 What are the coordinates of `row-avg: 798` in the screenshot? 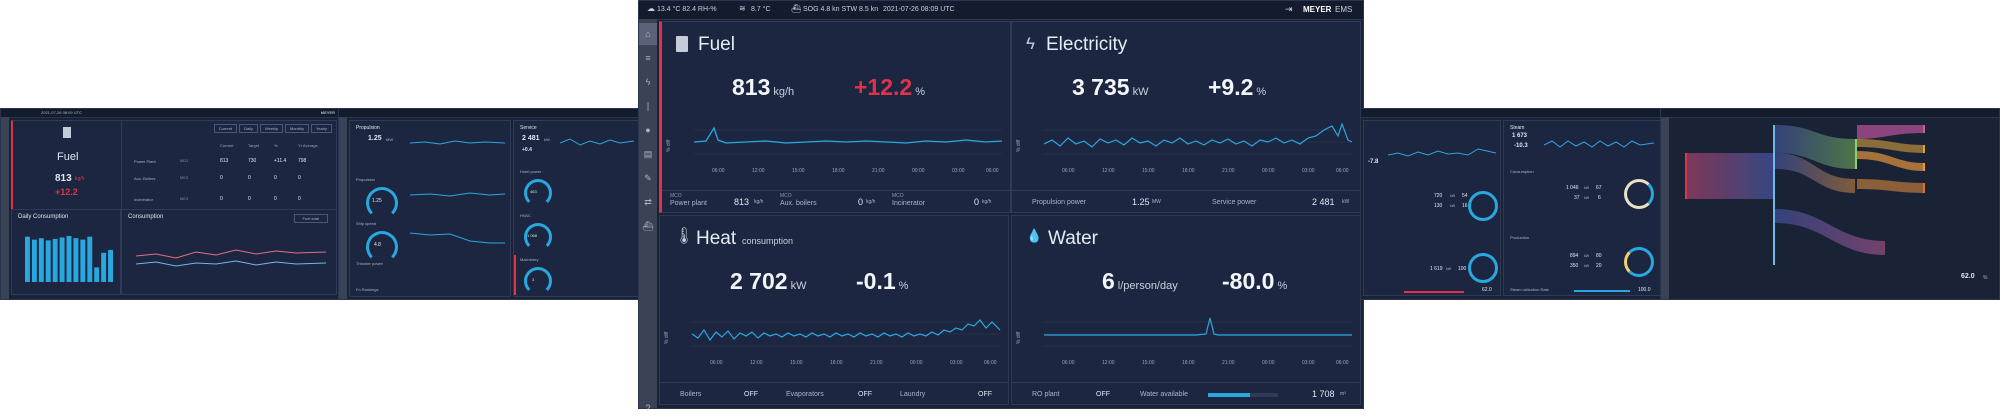 It's located at (302, 161).